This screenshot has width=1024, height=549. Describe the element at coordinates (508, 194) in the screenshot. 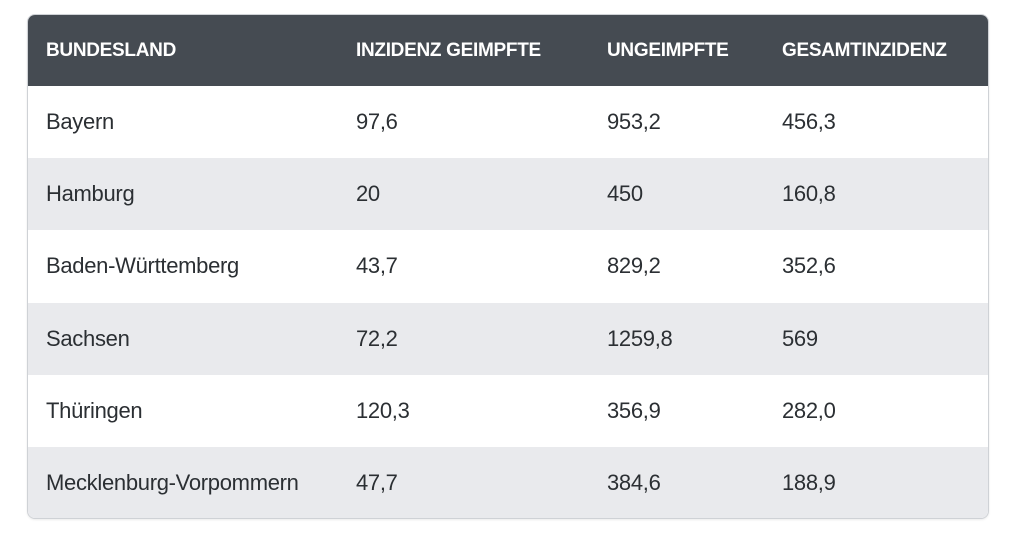

I see `table-row: Hamburg 20 450 160,8` at that location.